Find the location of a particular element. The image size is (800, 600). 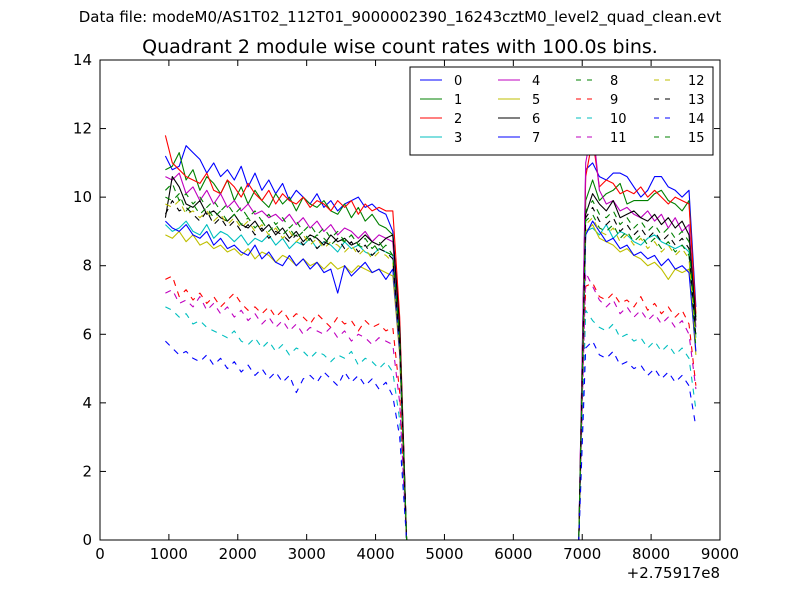

legend-label-11: 11 is located at coordinates (618, 138).